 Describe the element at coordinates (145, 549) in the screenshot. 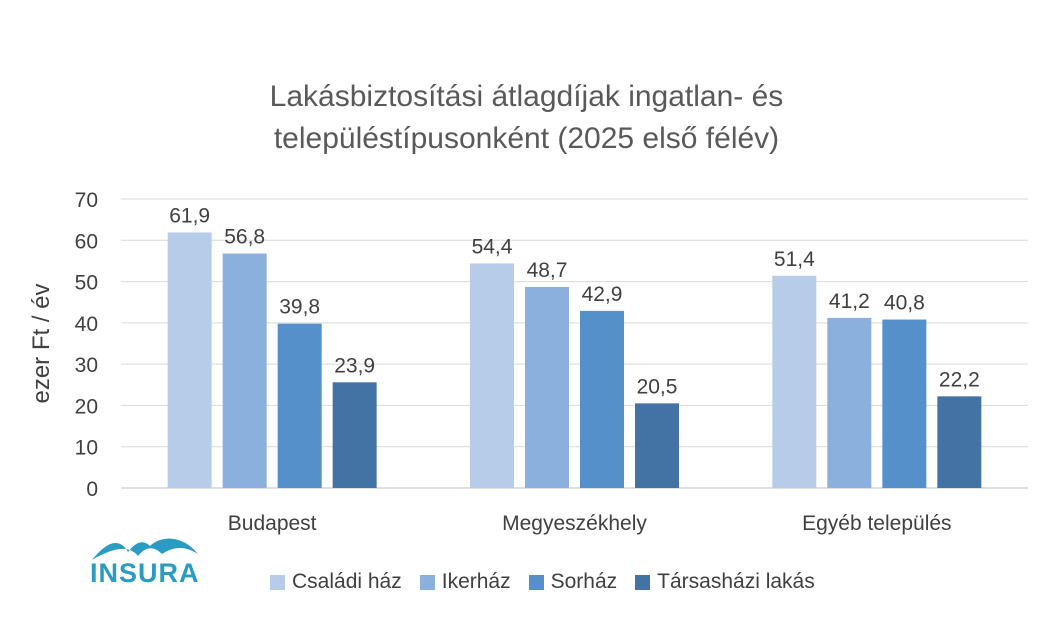

I see `wave-logo-icon` at that location.